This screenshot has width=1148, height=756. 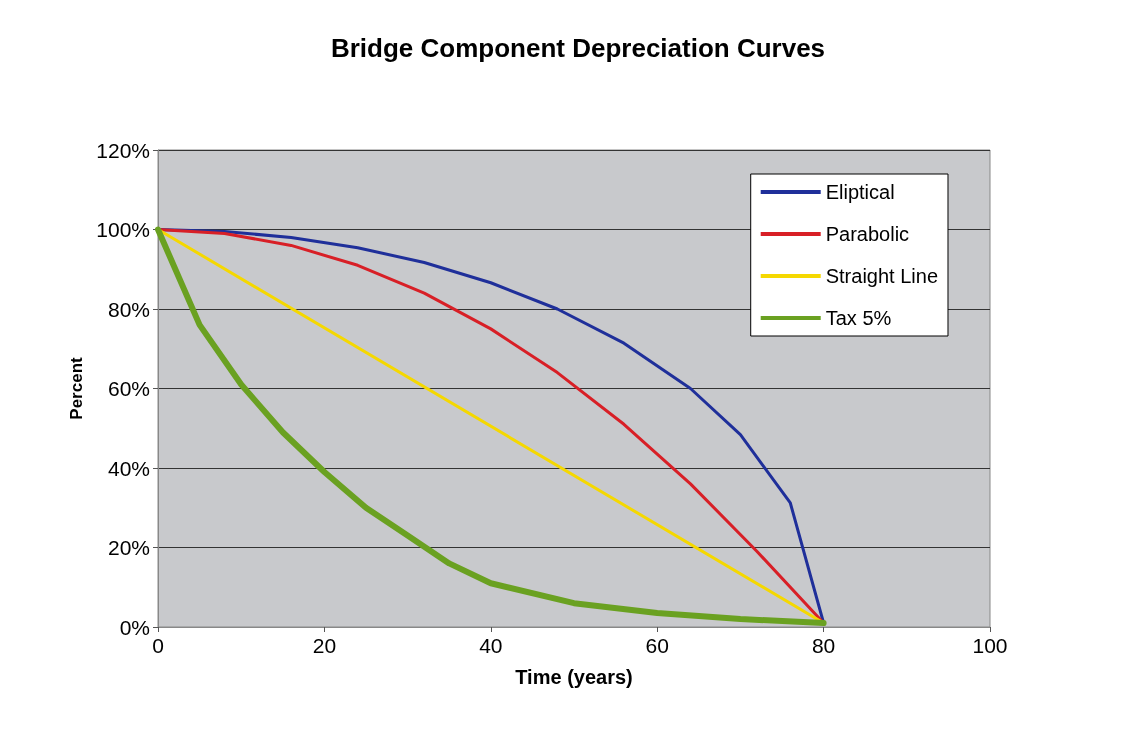 I want to click on y-tick-label: 0%, so click(x=134, y=627).